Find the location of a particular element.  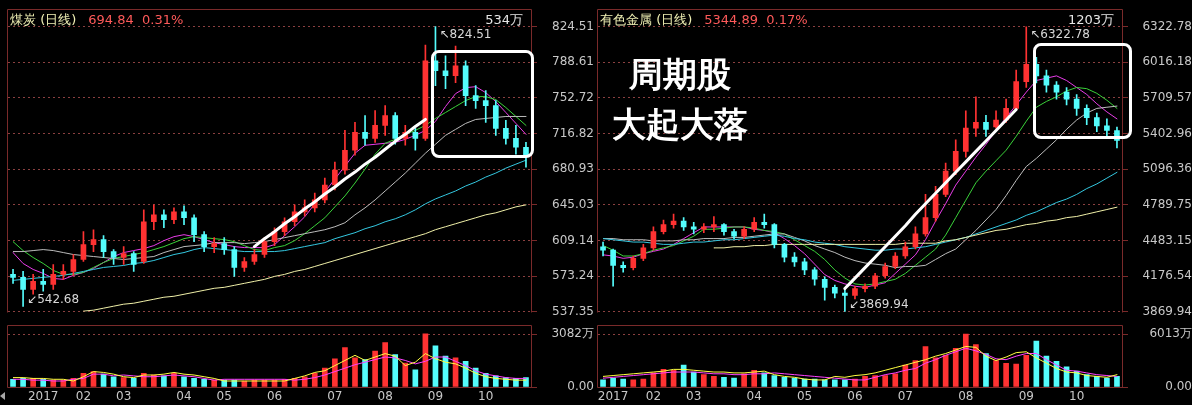

y-tick-label: 537.35 is located at coordinates (573, 310).